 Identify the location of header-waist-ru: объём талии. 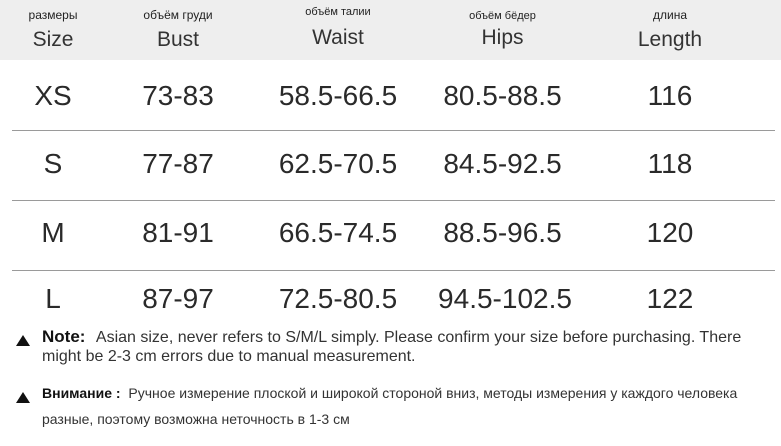
(338, 12).